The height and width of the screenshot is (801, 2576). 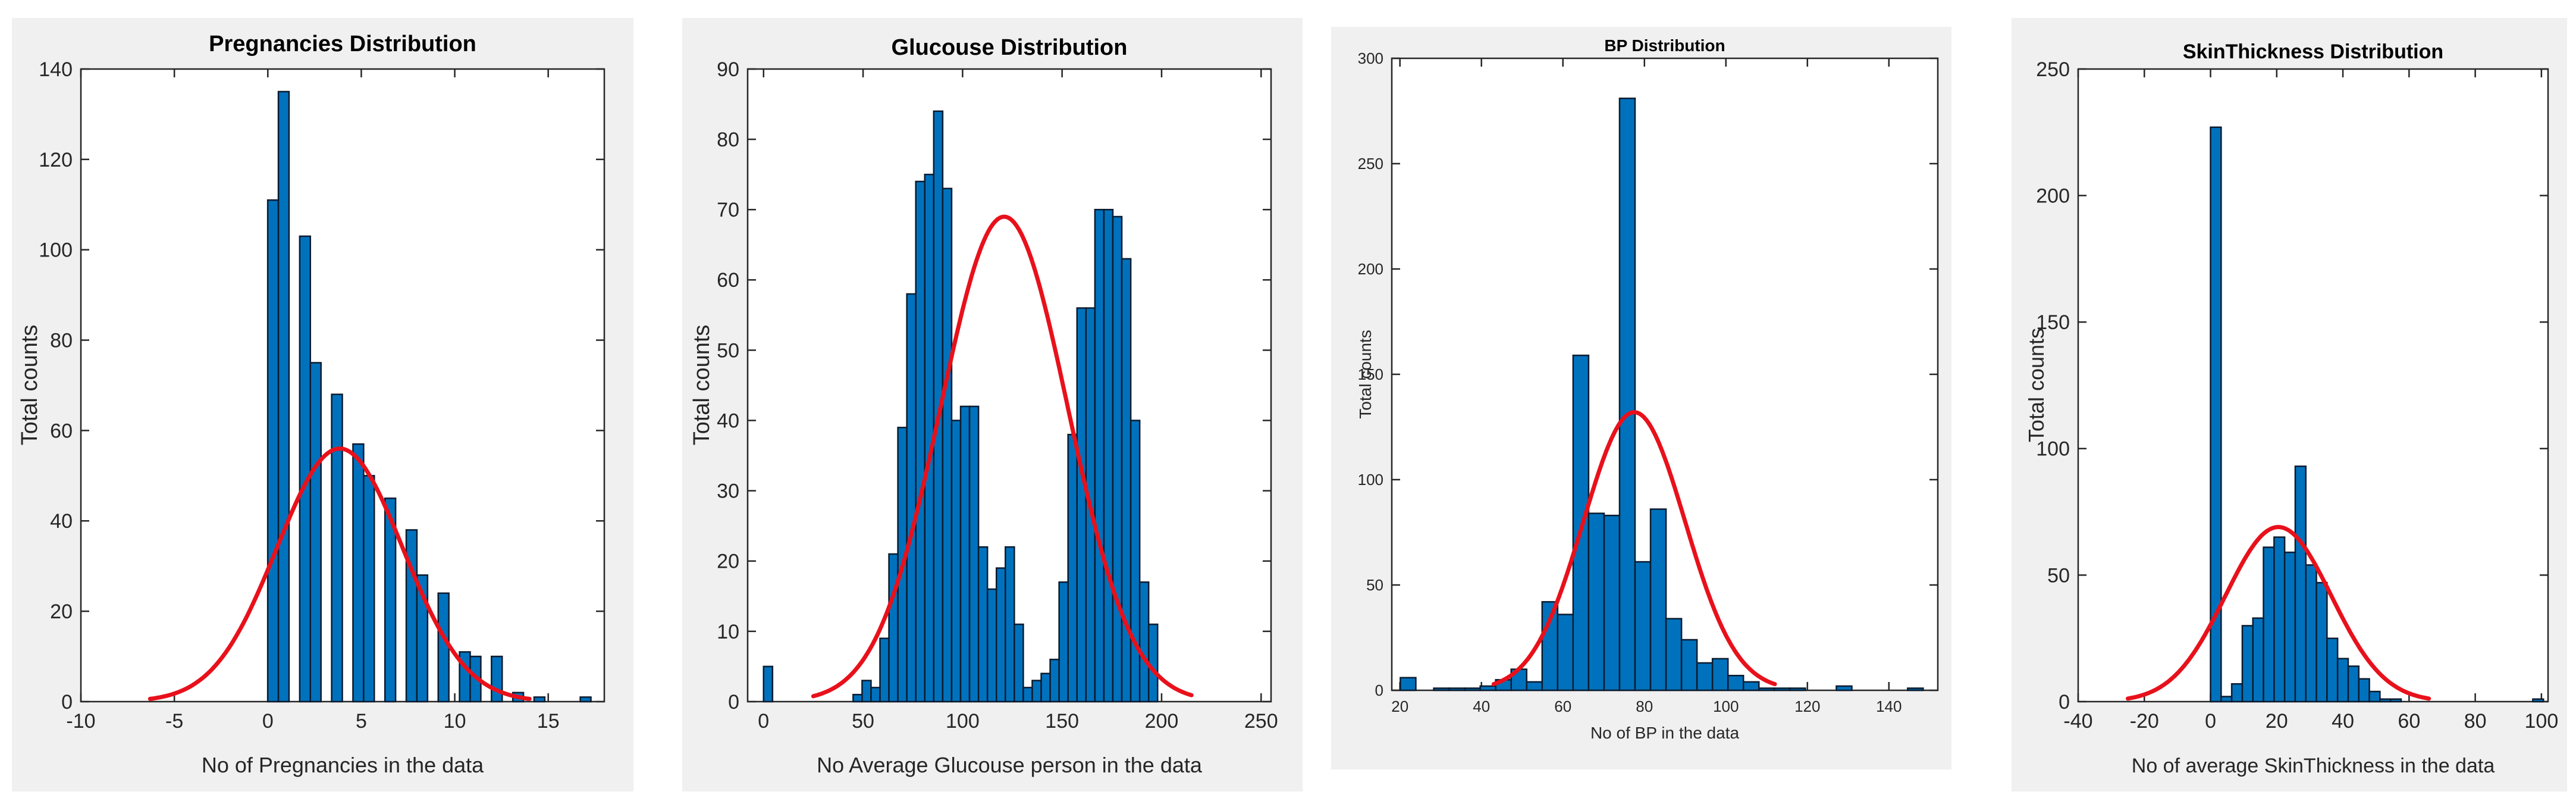 I want to click on x-tick-label: 120, so click(x=1807, y=706).